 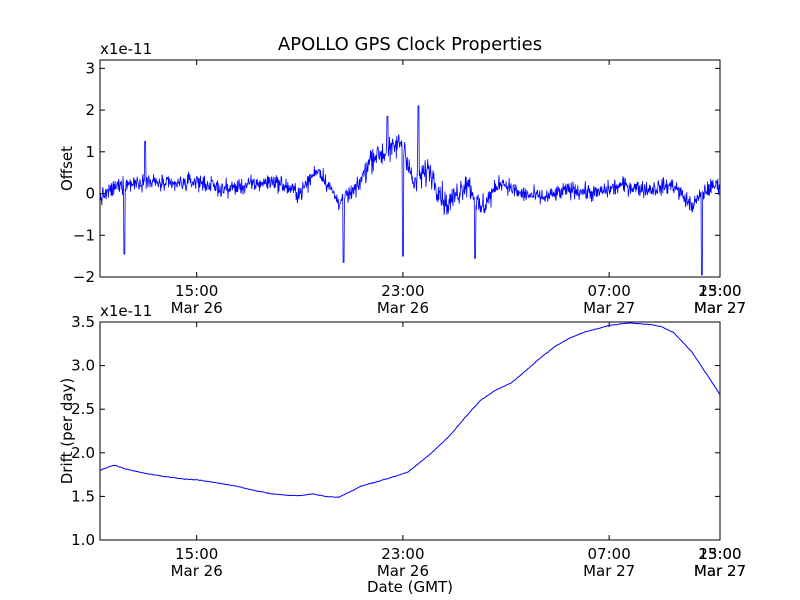 I want to click on drift-y-axis-label: Drift (per day), so click(x=67, y=431).